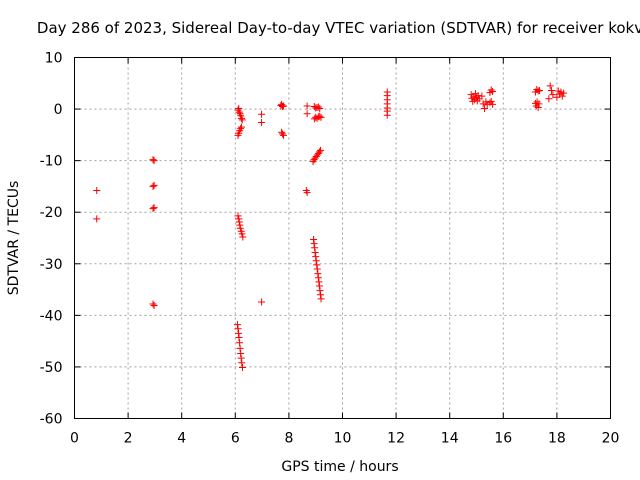 Image resolution: width=640 pixels, height=480 pixels. What do you see at coordinates (51, 162) in the screenshot?
I see `y-tick-label: -10` at bounding box center [51, 162].